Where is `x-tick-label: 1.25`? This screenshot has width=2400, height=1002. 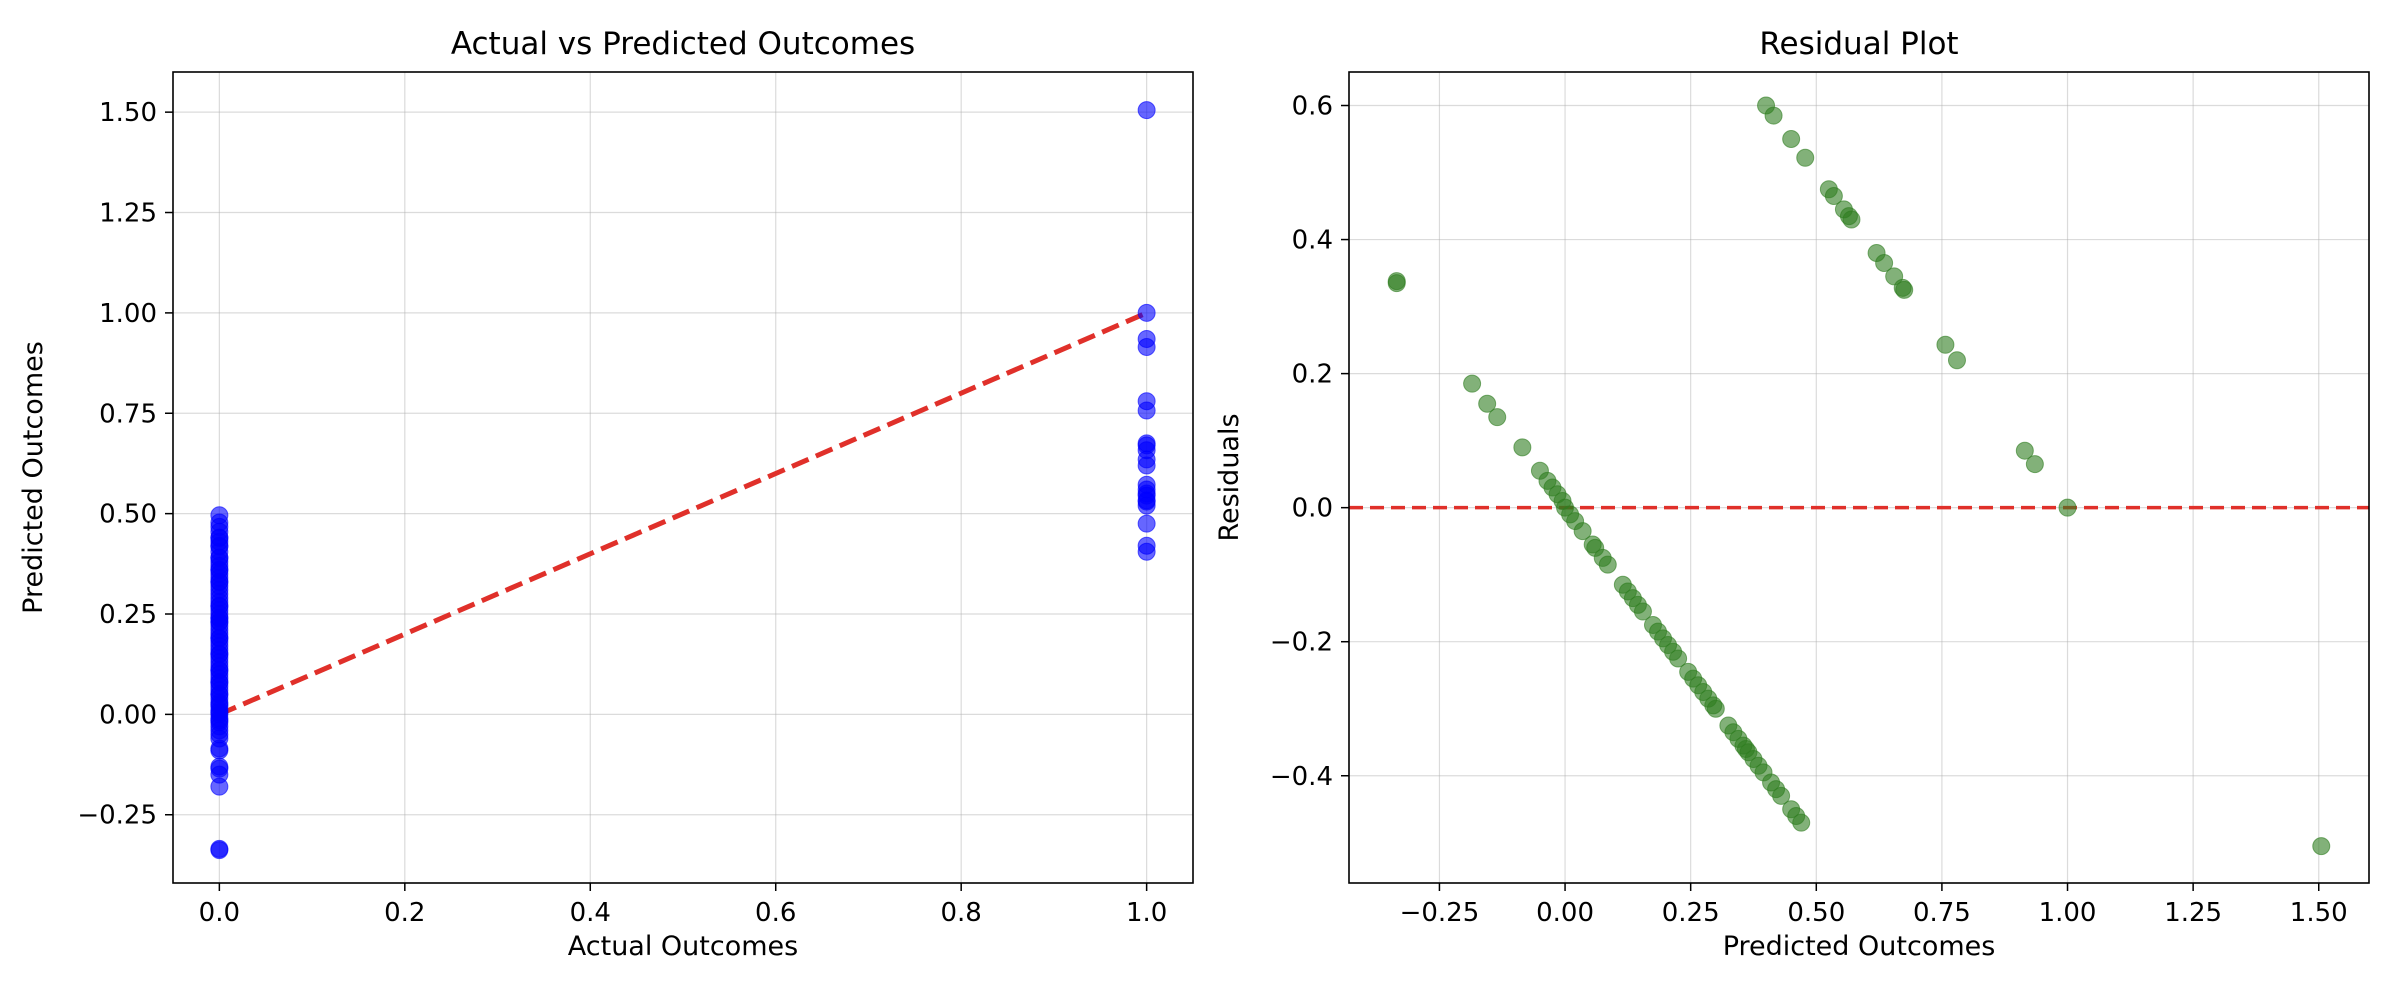
x-tick-label: 1.25 is located at coordinates (2193, 913).